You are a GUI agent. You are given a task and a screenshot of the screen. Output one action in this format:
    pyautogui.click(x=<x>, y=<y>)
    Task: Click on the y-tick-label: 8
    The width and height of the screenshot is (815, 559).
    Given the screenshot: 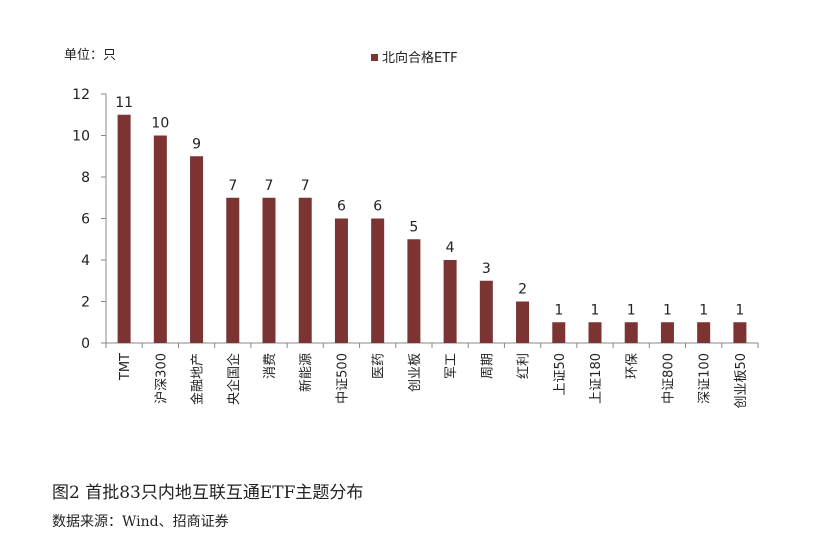 What is the action you would take?
    pyautogui.click(x=85, y=178)
    